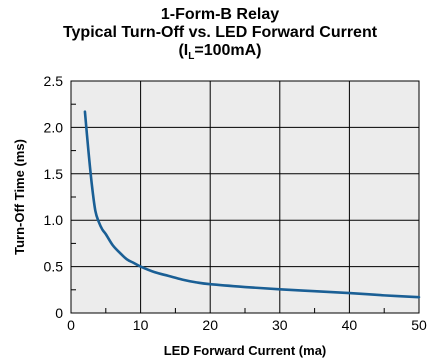 The image size is (440, 362). Describe the element at coordinates (54, 174) in the screenshot. I see `y-tick-label: 1.5` at that location.